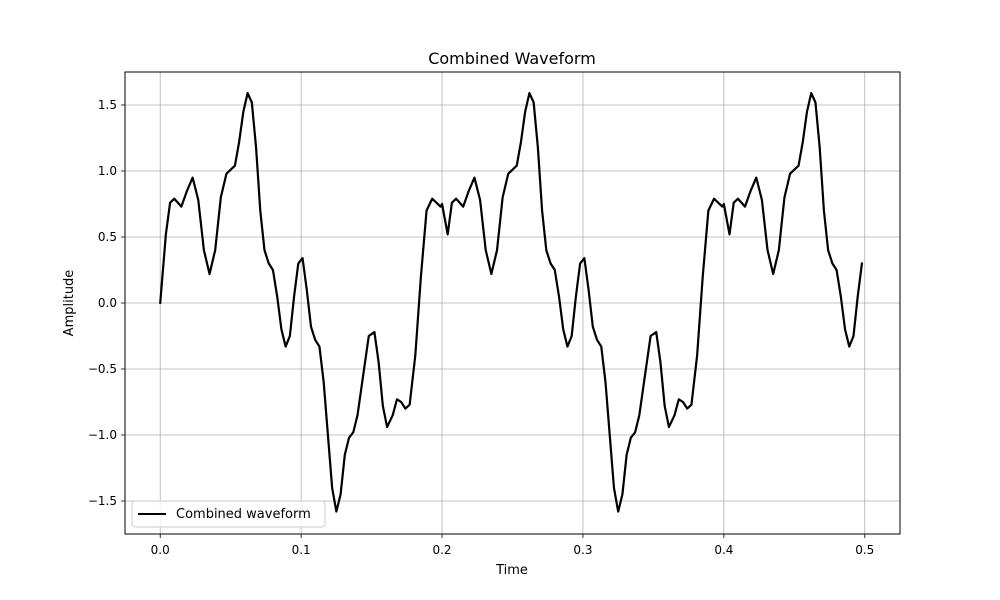  Describe the element at coordinates (441, 550) in the screenshot. I see `x-tick-label: 0.2` at that location.